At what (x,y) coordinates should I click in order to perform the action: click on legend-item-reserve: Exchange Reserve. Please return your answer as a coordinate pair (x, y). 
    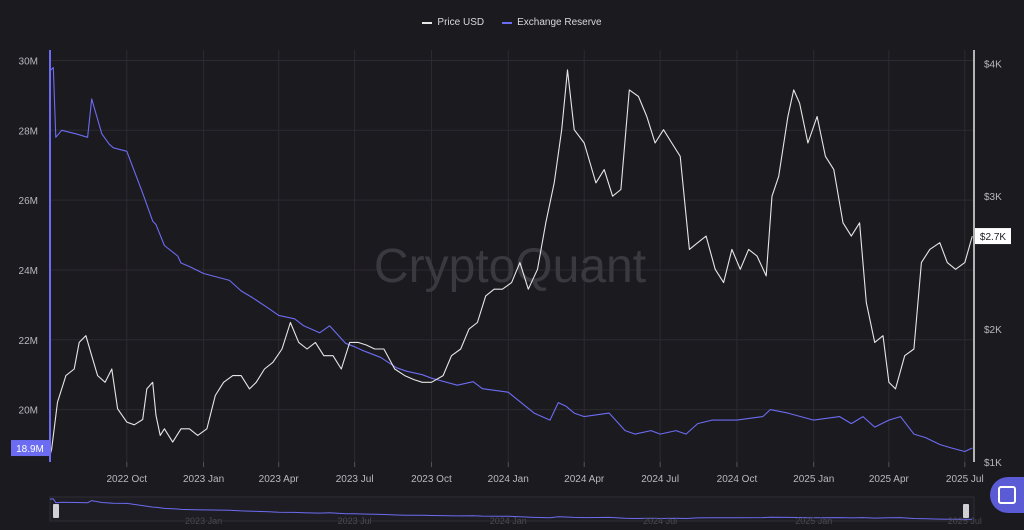
    Looking at the image, I should click on (552, 22).